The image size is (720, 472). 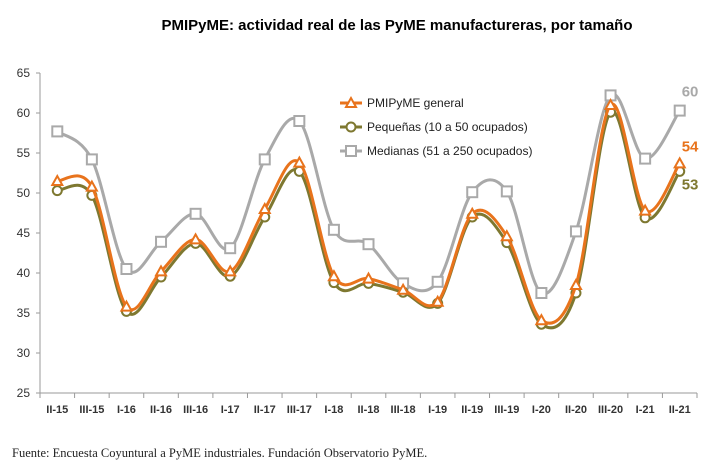 I want to click on legend-label-pequenas: Pequeñas (10 a 50 ocupados), so click(x=447, y=127).